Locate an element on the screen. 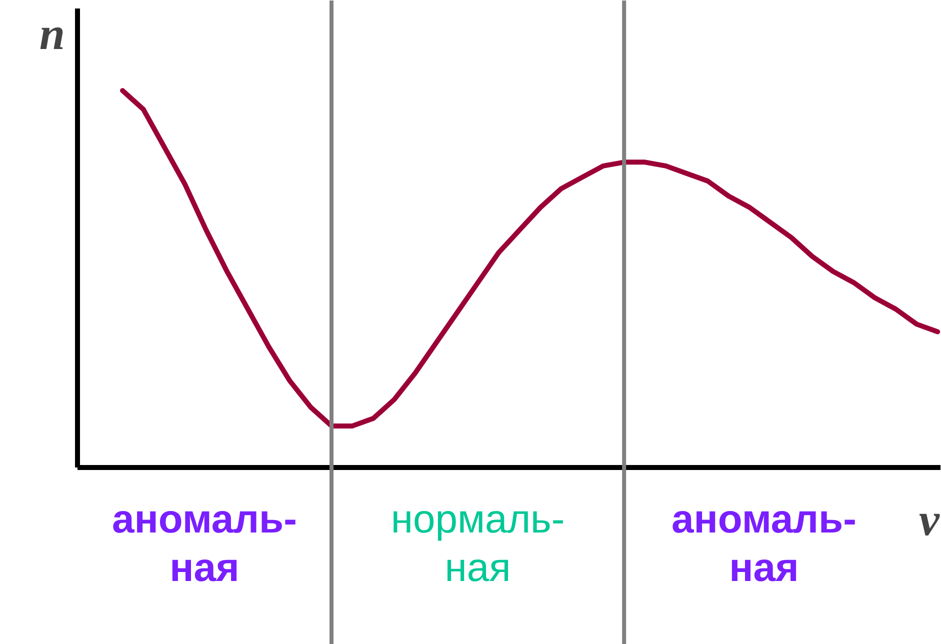 This screenshot has height=644, width=941. y-axis-title: n is located at coordinates (52, 34).